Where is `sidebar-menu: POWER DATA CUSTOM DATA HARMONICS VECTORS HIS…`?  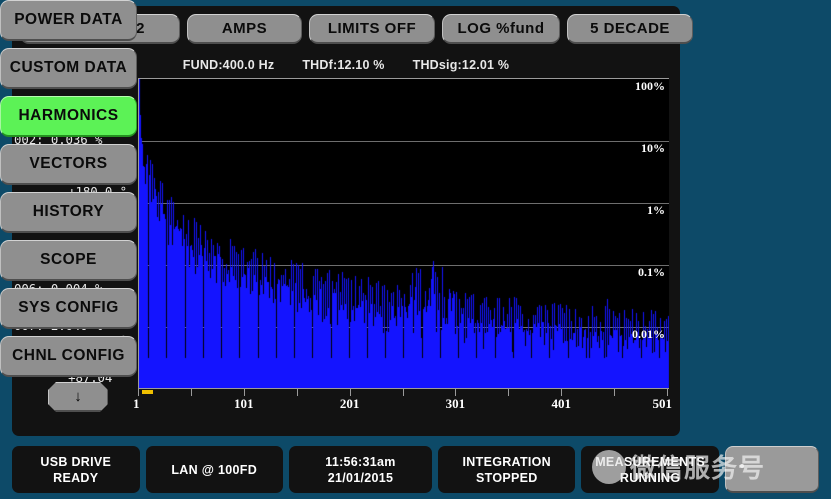
sidebar-menu: POWER DATA CUSTOM DATA HARMONICS VECTORS HIS… is located at coordinates (68, 191).